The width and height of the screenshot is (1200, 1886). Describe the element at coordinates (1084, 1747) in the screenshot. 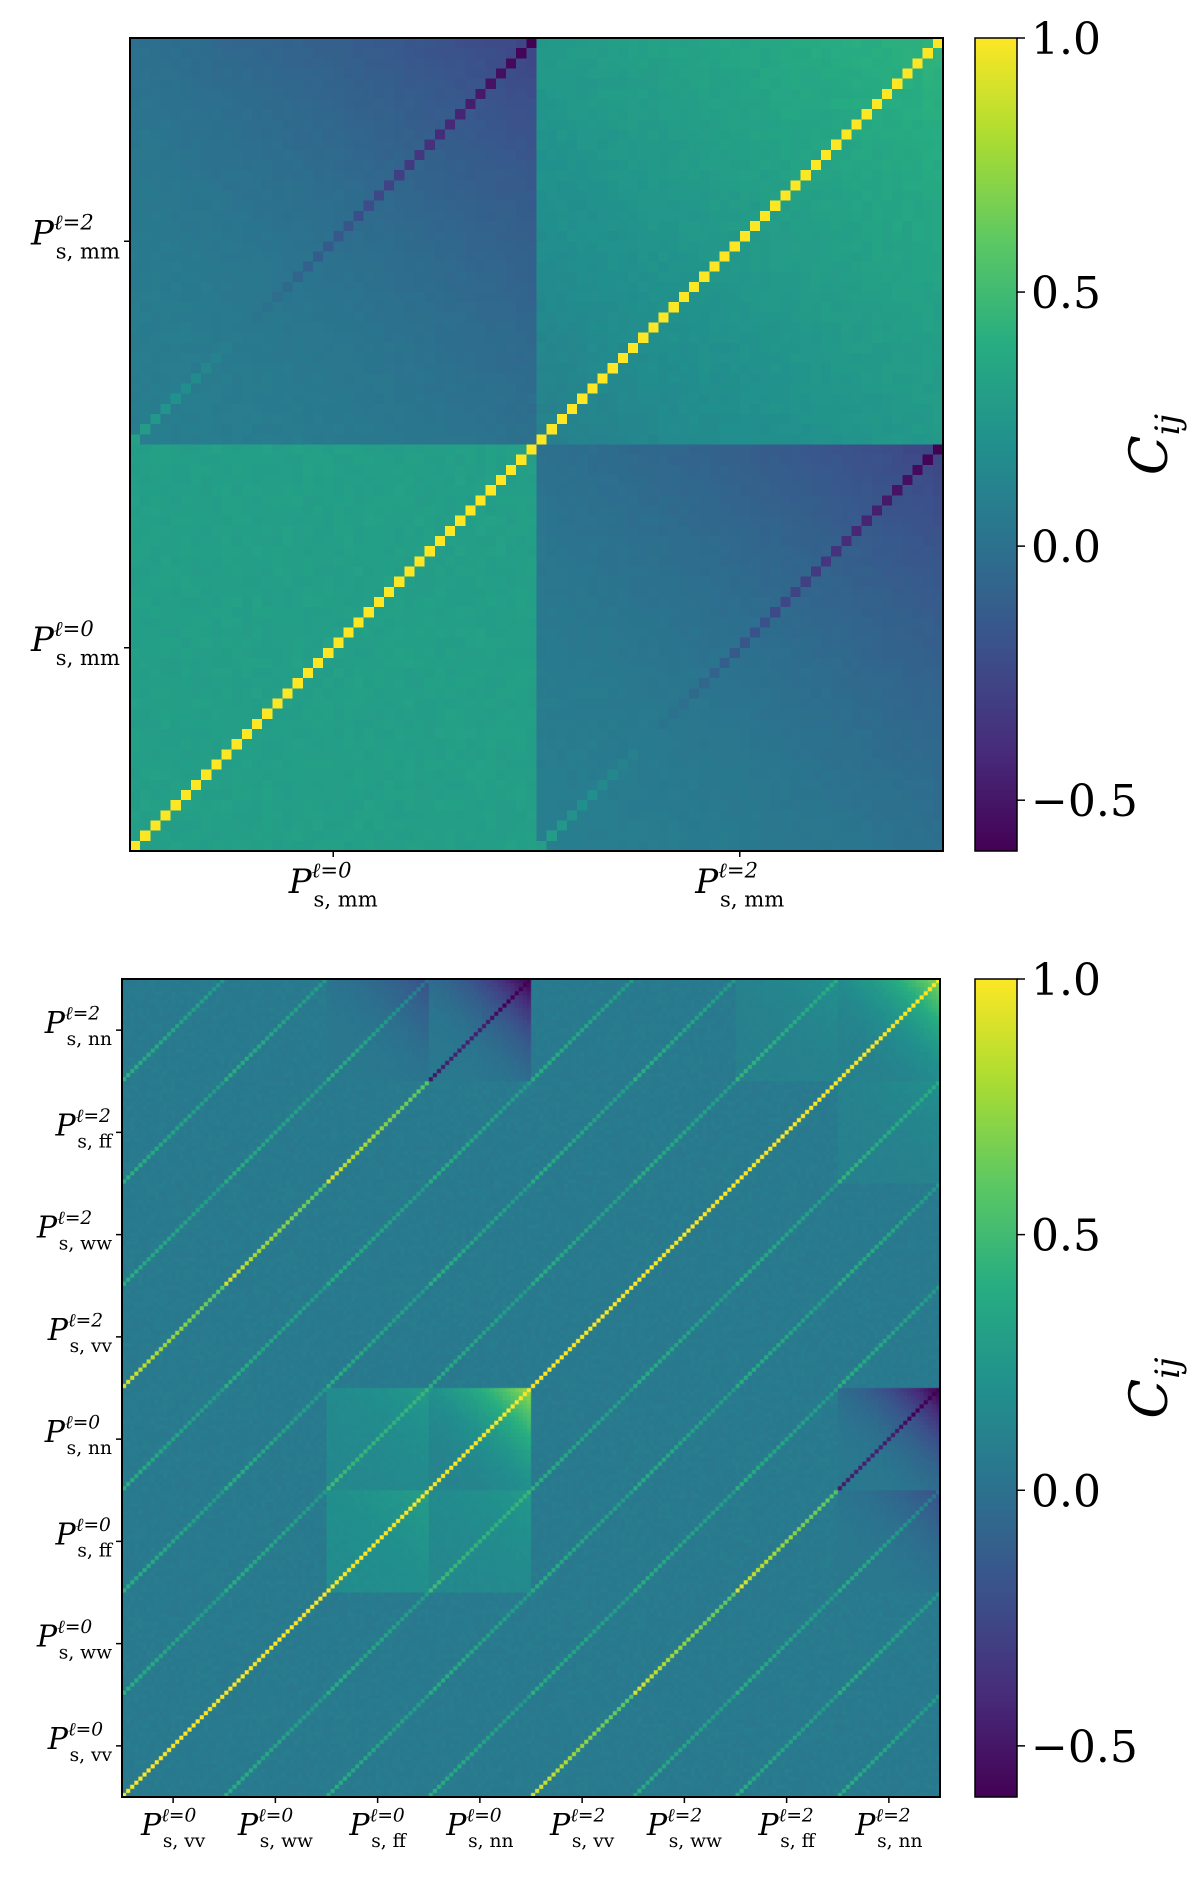

I see `colorbar-tick-label-1-0: −0.5` at that location.